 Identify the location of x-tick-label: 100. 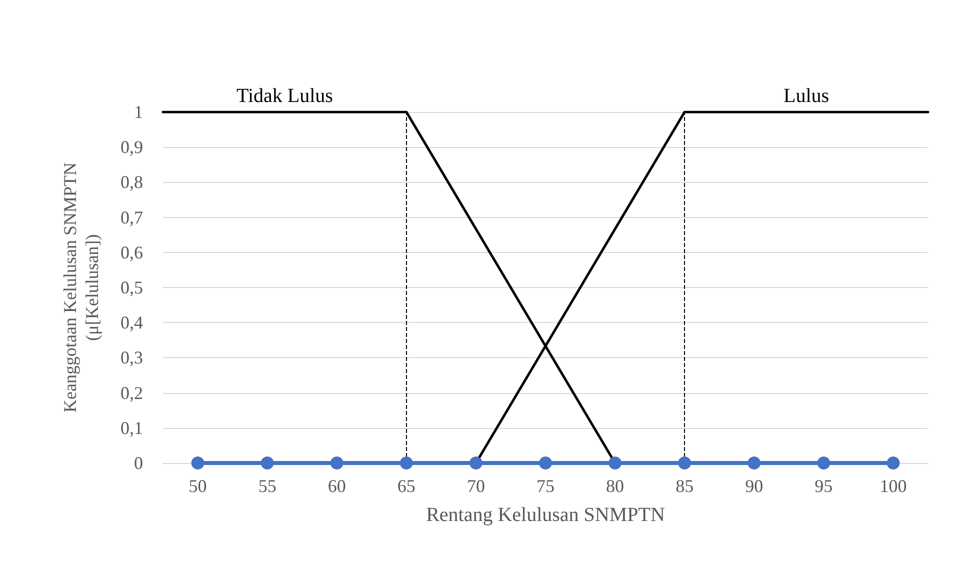
(893, 486).